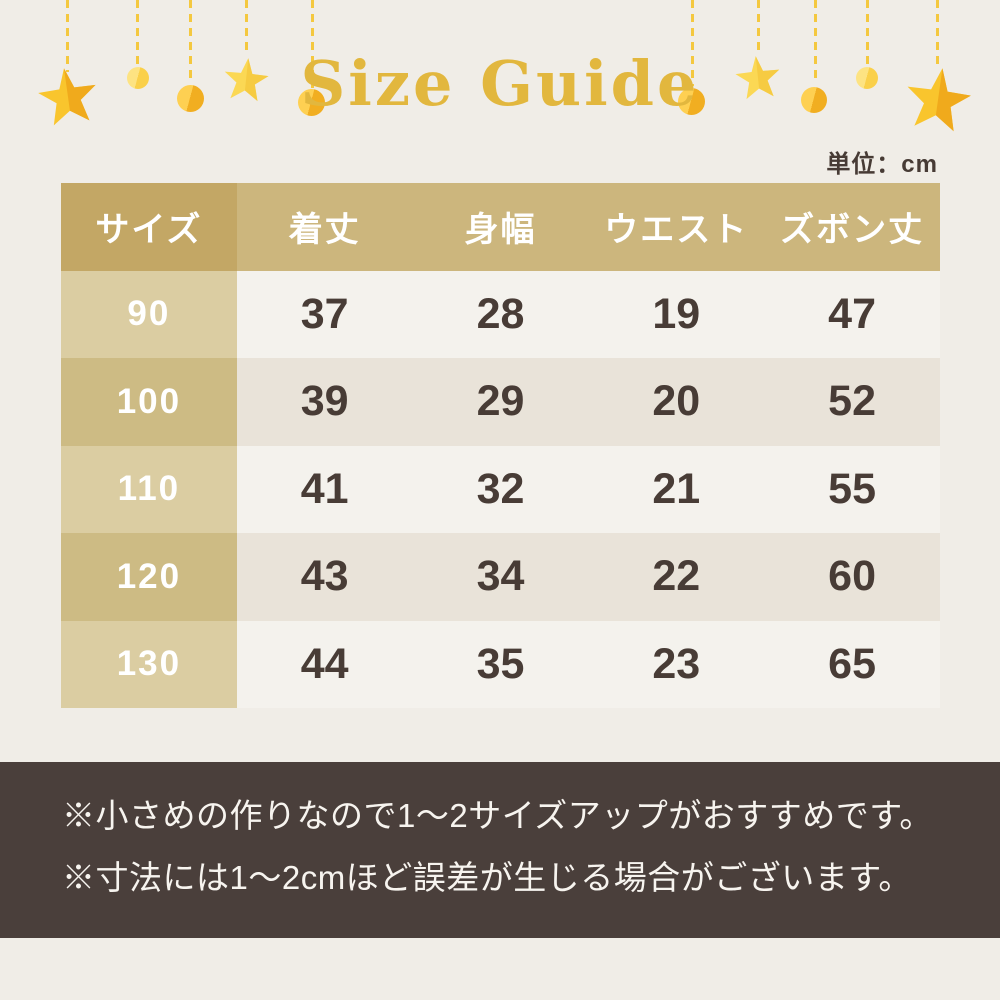 The width and height of the screenshot is (1000, 1000). Describe the element at coordinates (149, 402) in the screenshot. I see `size-cell: 100` at that location.